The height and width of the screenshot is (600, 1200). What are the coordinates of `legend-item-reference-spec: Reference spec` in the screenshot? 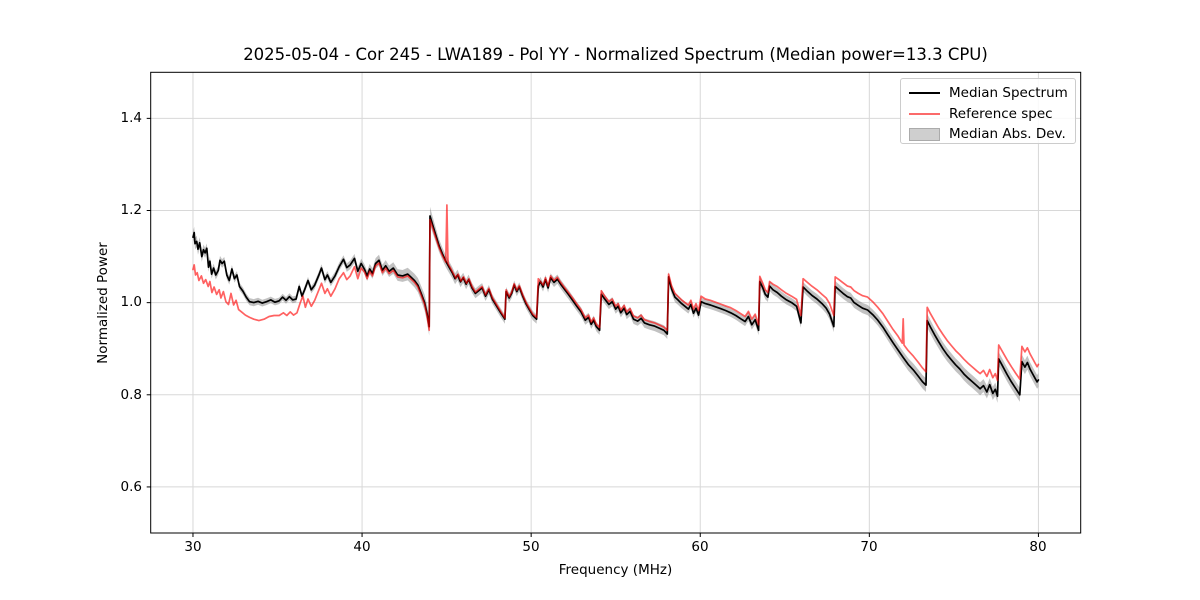 It's located at (989, 114).